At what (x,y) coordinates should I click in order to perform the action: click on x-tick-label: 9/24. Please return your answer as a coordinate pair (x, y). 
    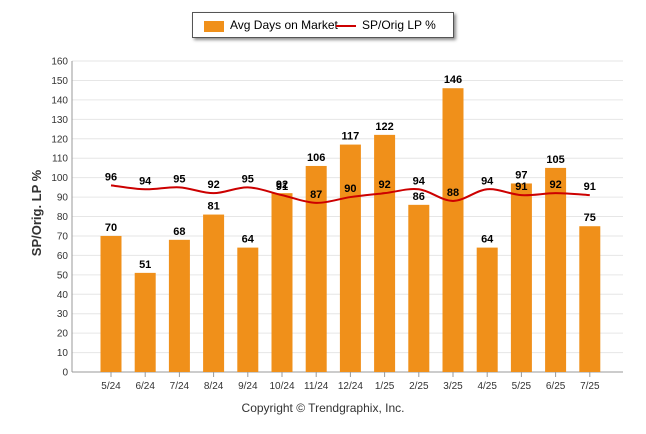
    Looking at the image, I should click on (248, 386).